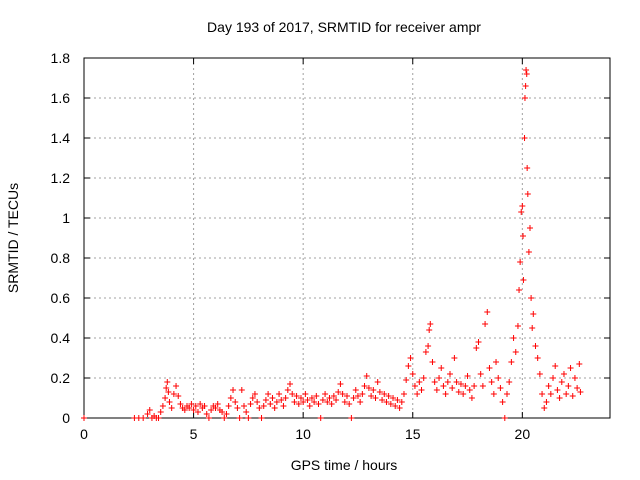 This screenshot has width=640, height=480. I want to click on x-tick-label: 0, so click(84, 434).